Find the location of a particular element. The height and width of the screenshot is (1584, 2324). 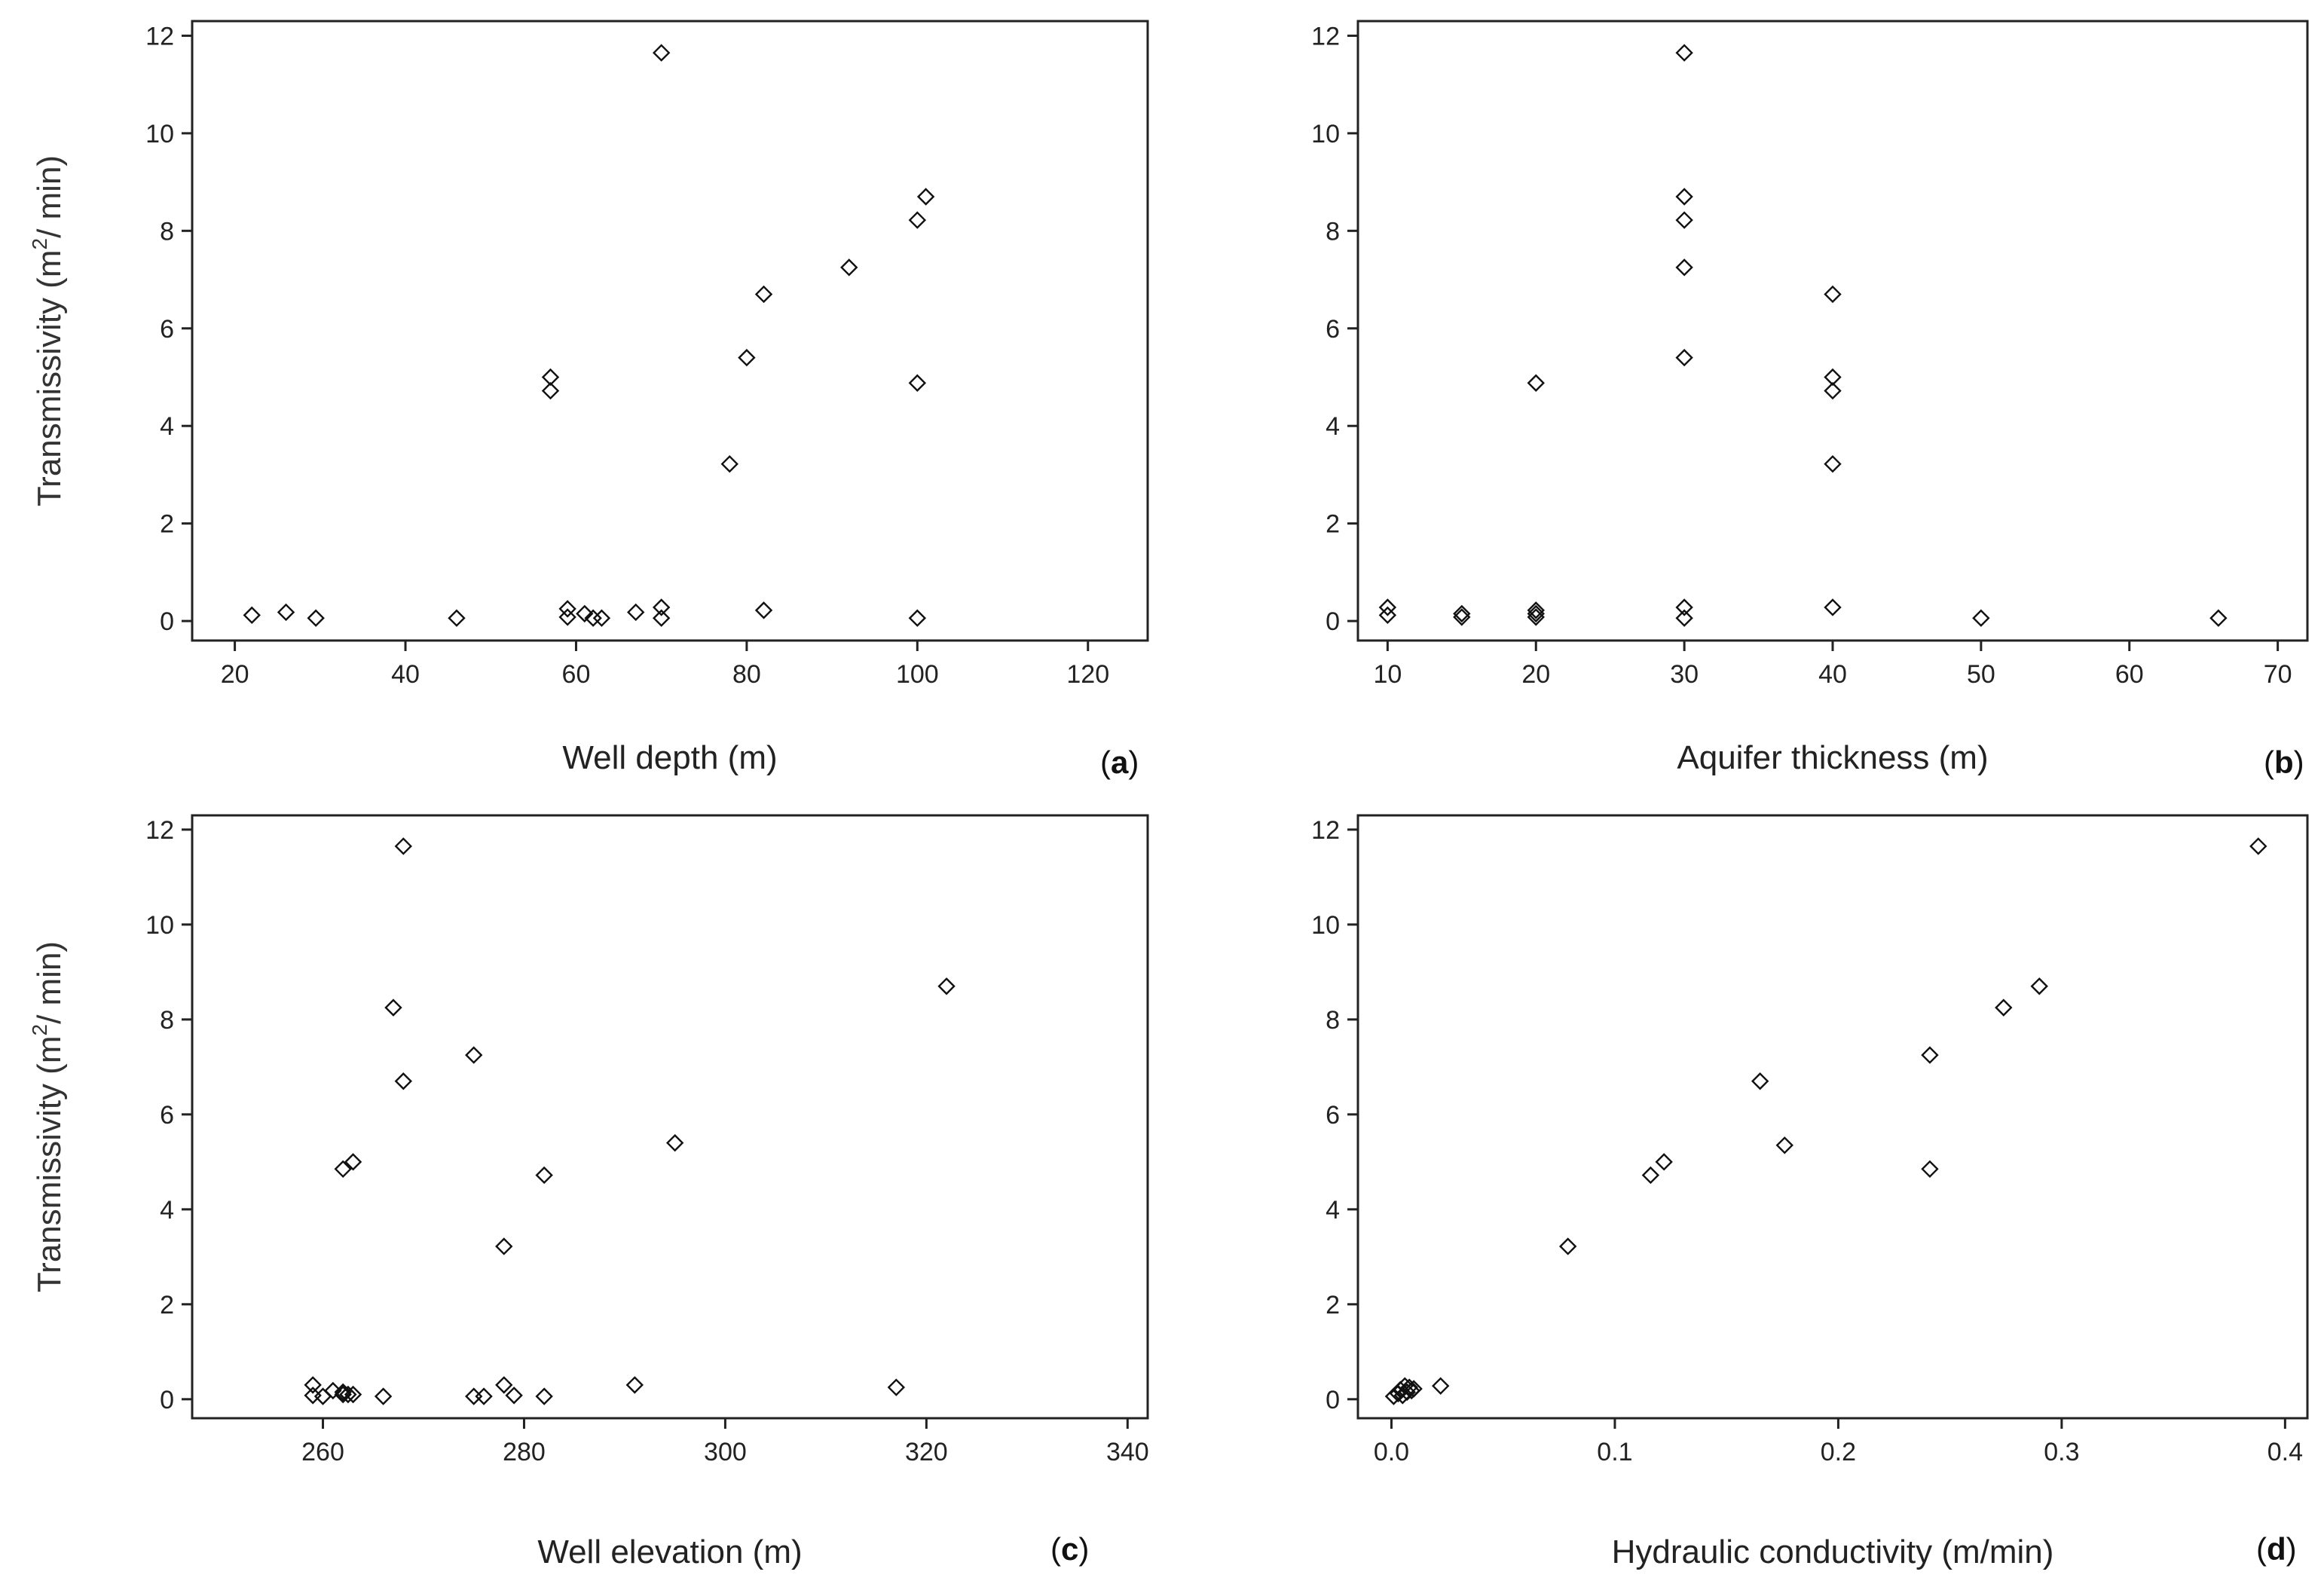

x-axis: 20 40 60 80 100 120 is located at coordinates (665, 665).